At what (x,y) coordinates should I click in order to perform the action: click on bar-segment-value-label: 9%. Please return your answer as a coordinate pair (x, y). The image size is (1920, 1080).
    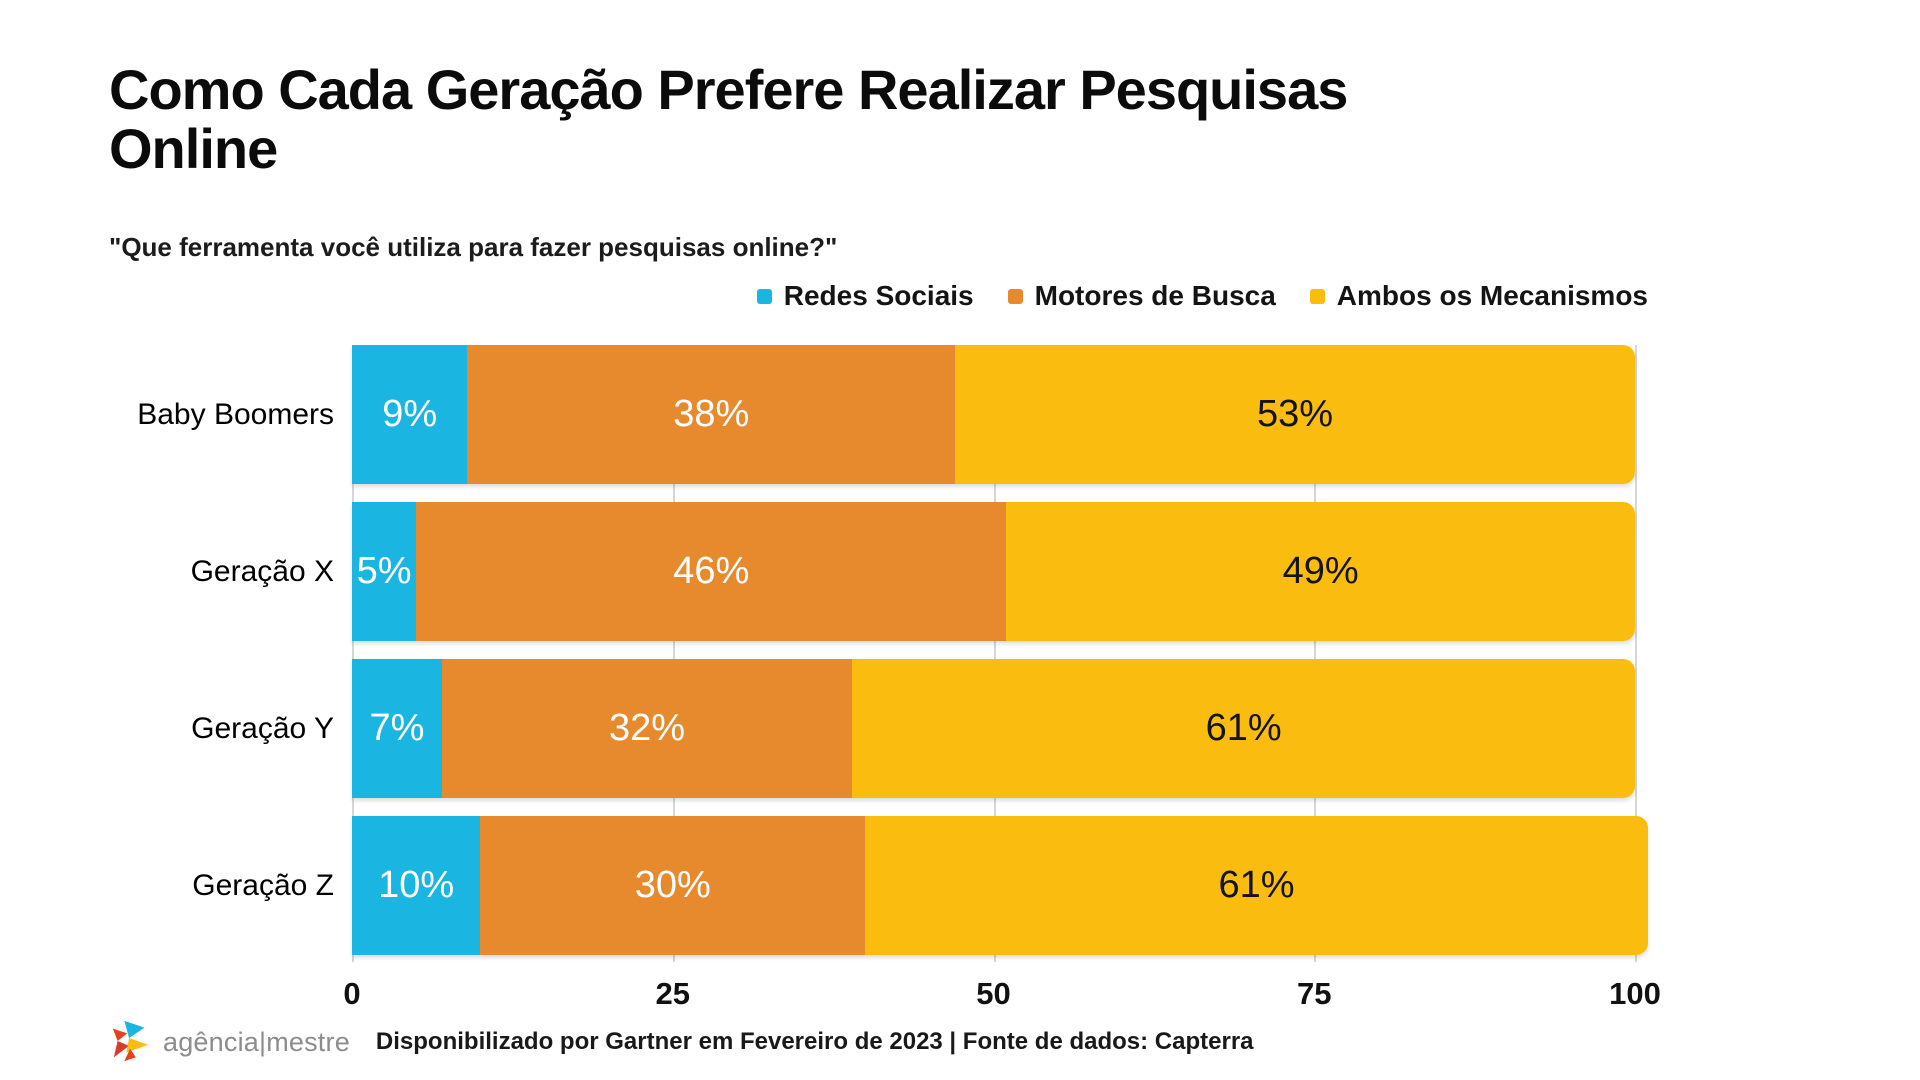
    Looking at the image, I should click on (410, 414).